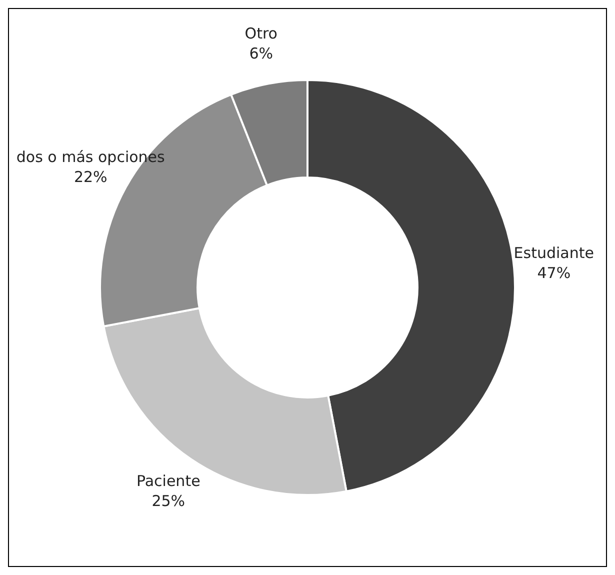 The image size is (615, 575). Describe the element at coordinates (91, 177) in the screenshot. I see `data-label: 22%` at that location.